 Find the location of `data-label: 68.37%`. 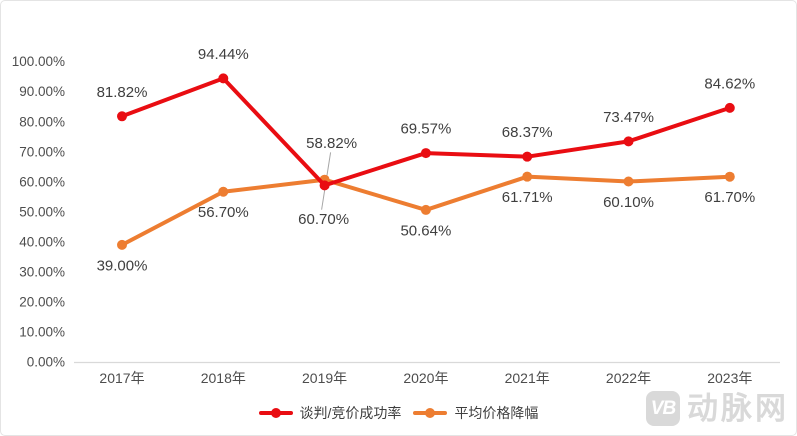

data-label: 68.37% is located at coordinates (527, 132).